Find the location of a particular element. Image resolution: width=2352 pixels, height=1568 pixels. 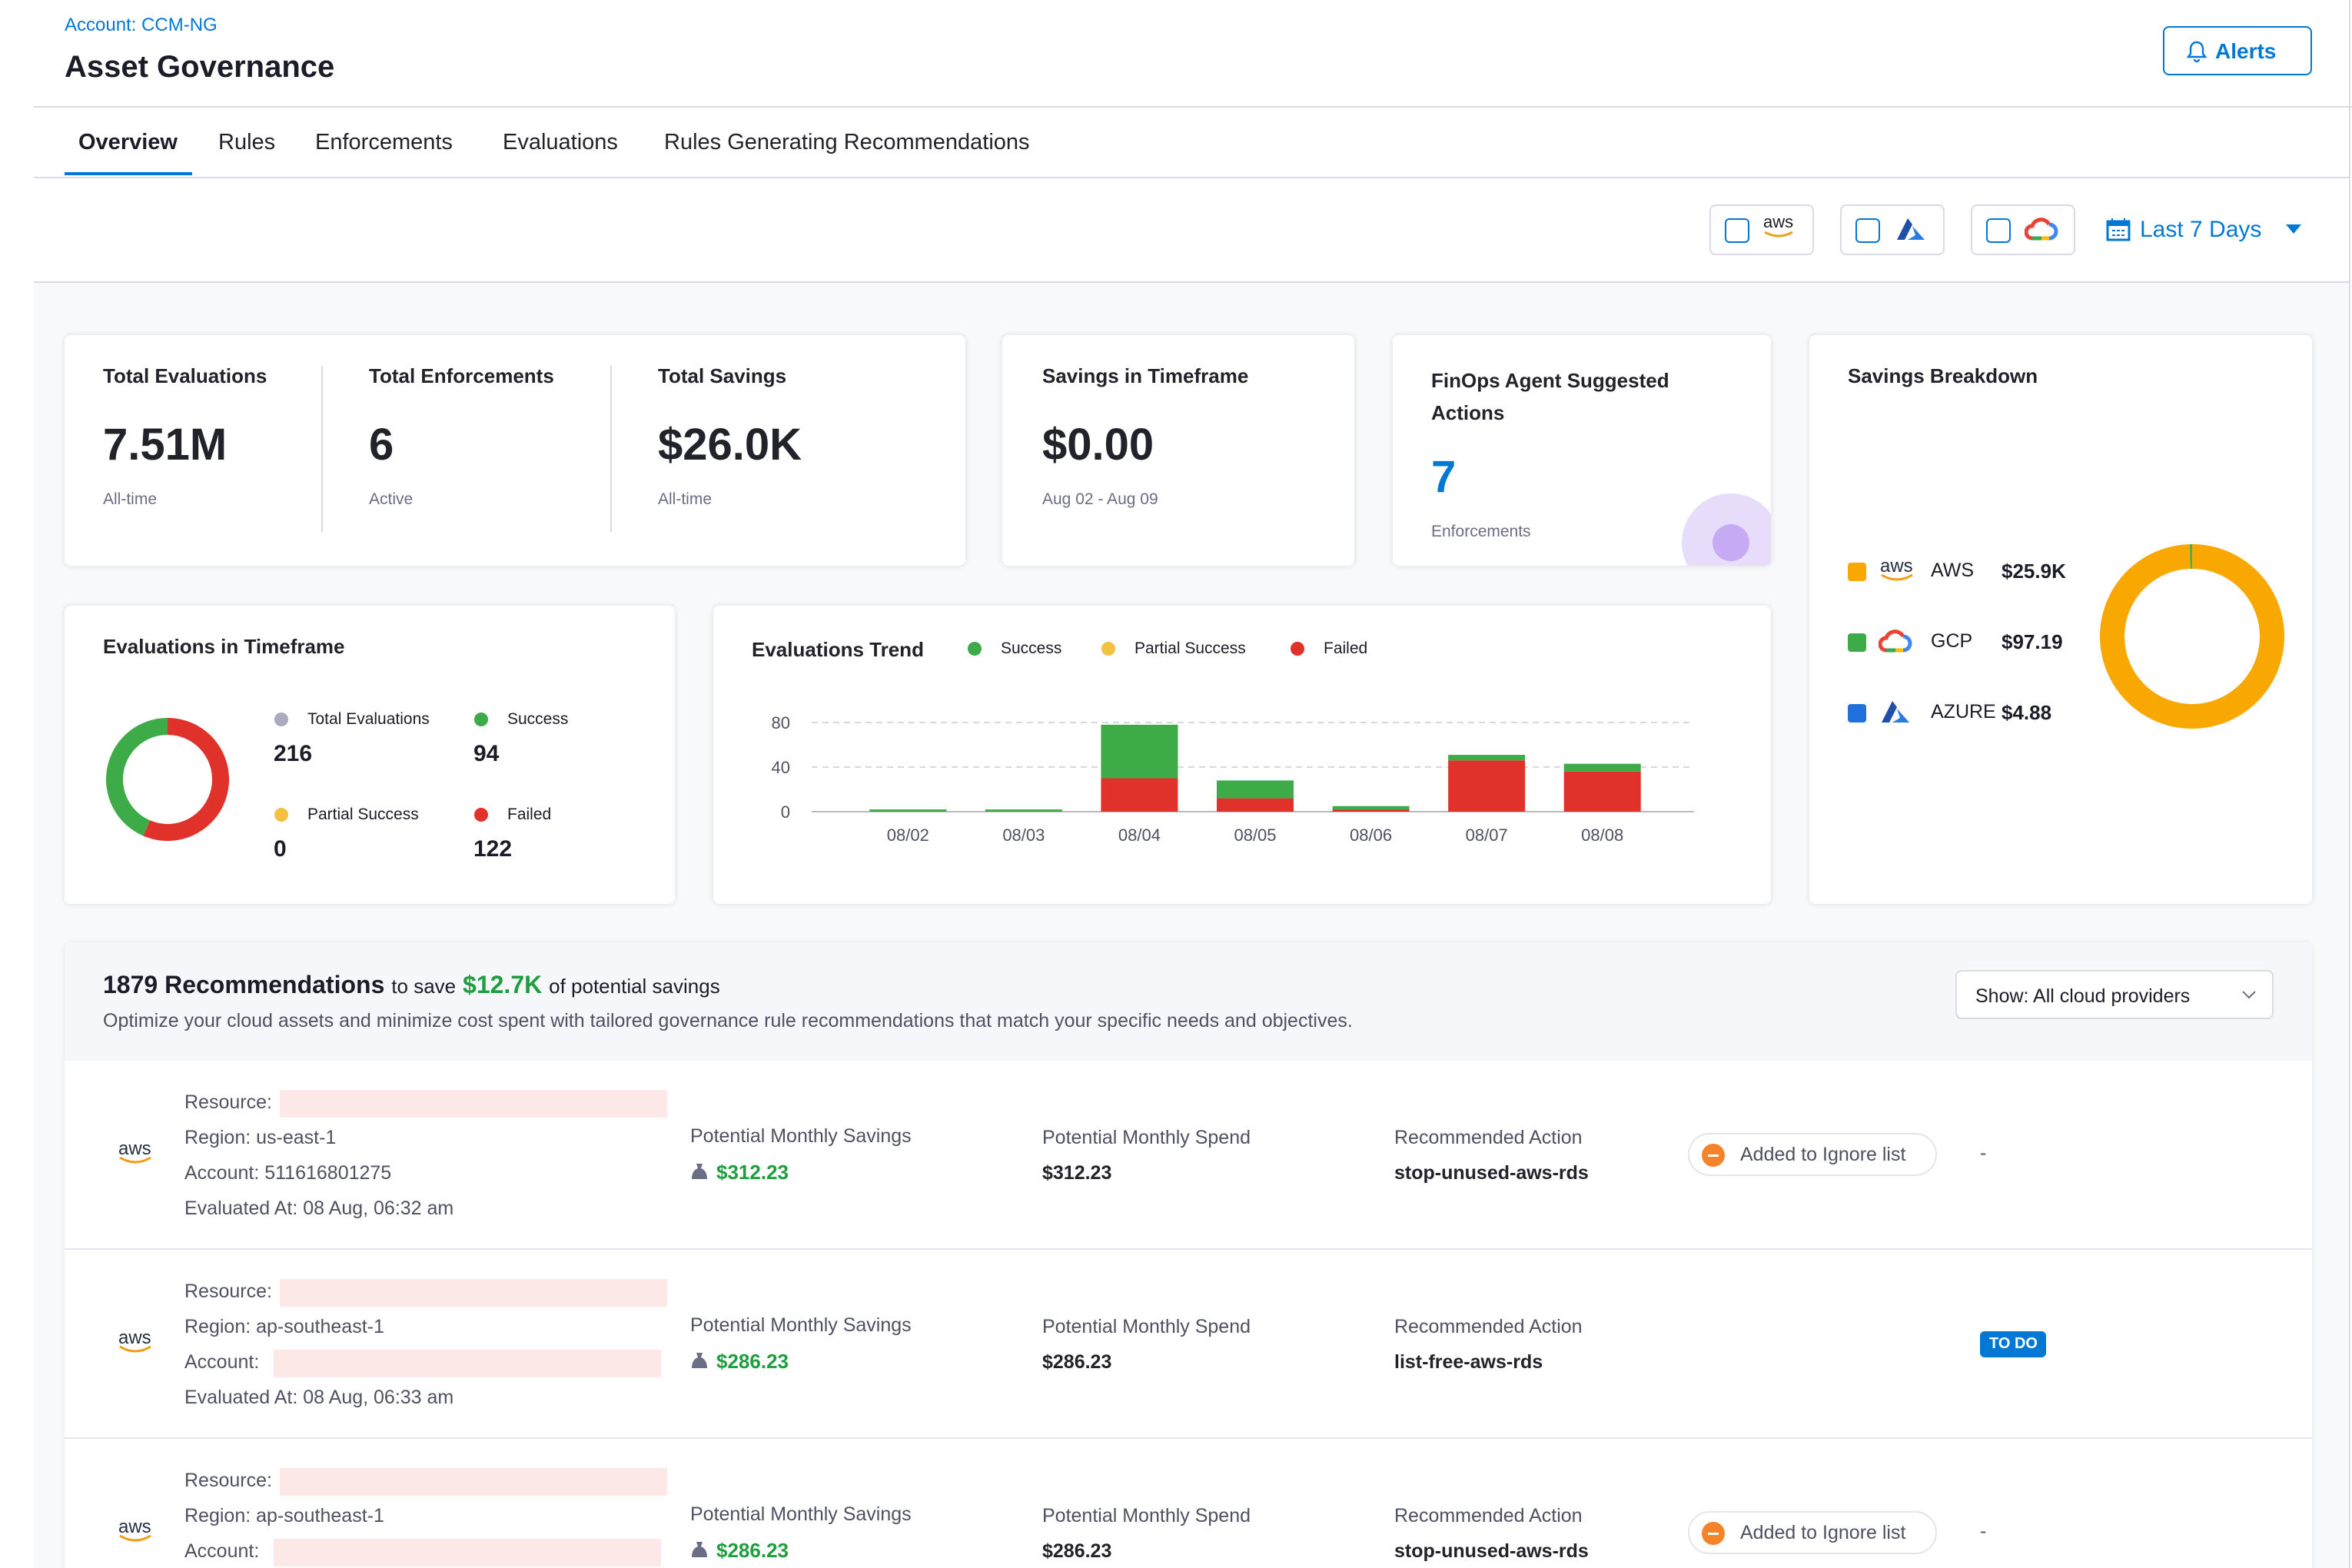

donut-chart is located at coordinates (167, 779).